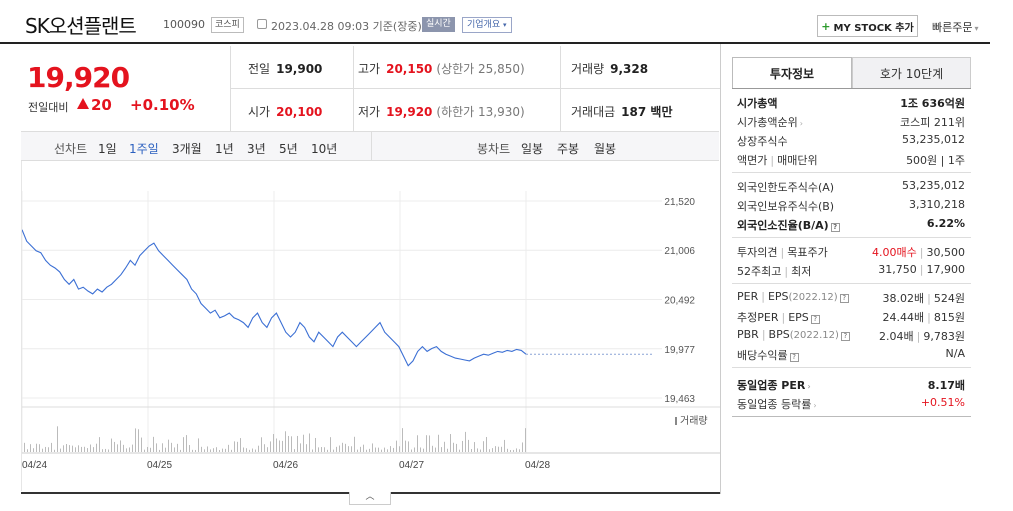 This screenshot has height=511, width=1013. I want to click on period-3y: 3년, so click(256, 149).